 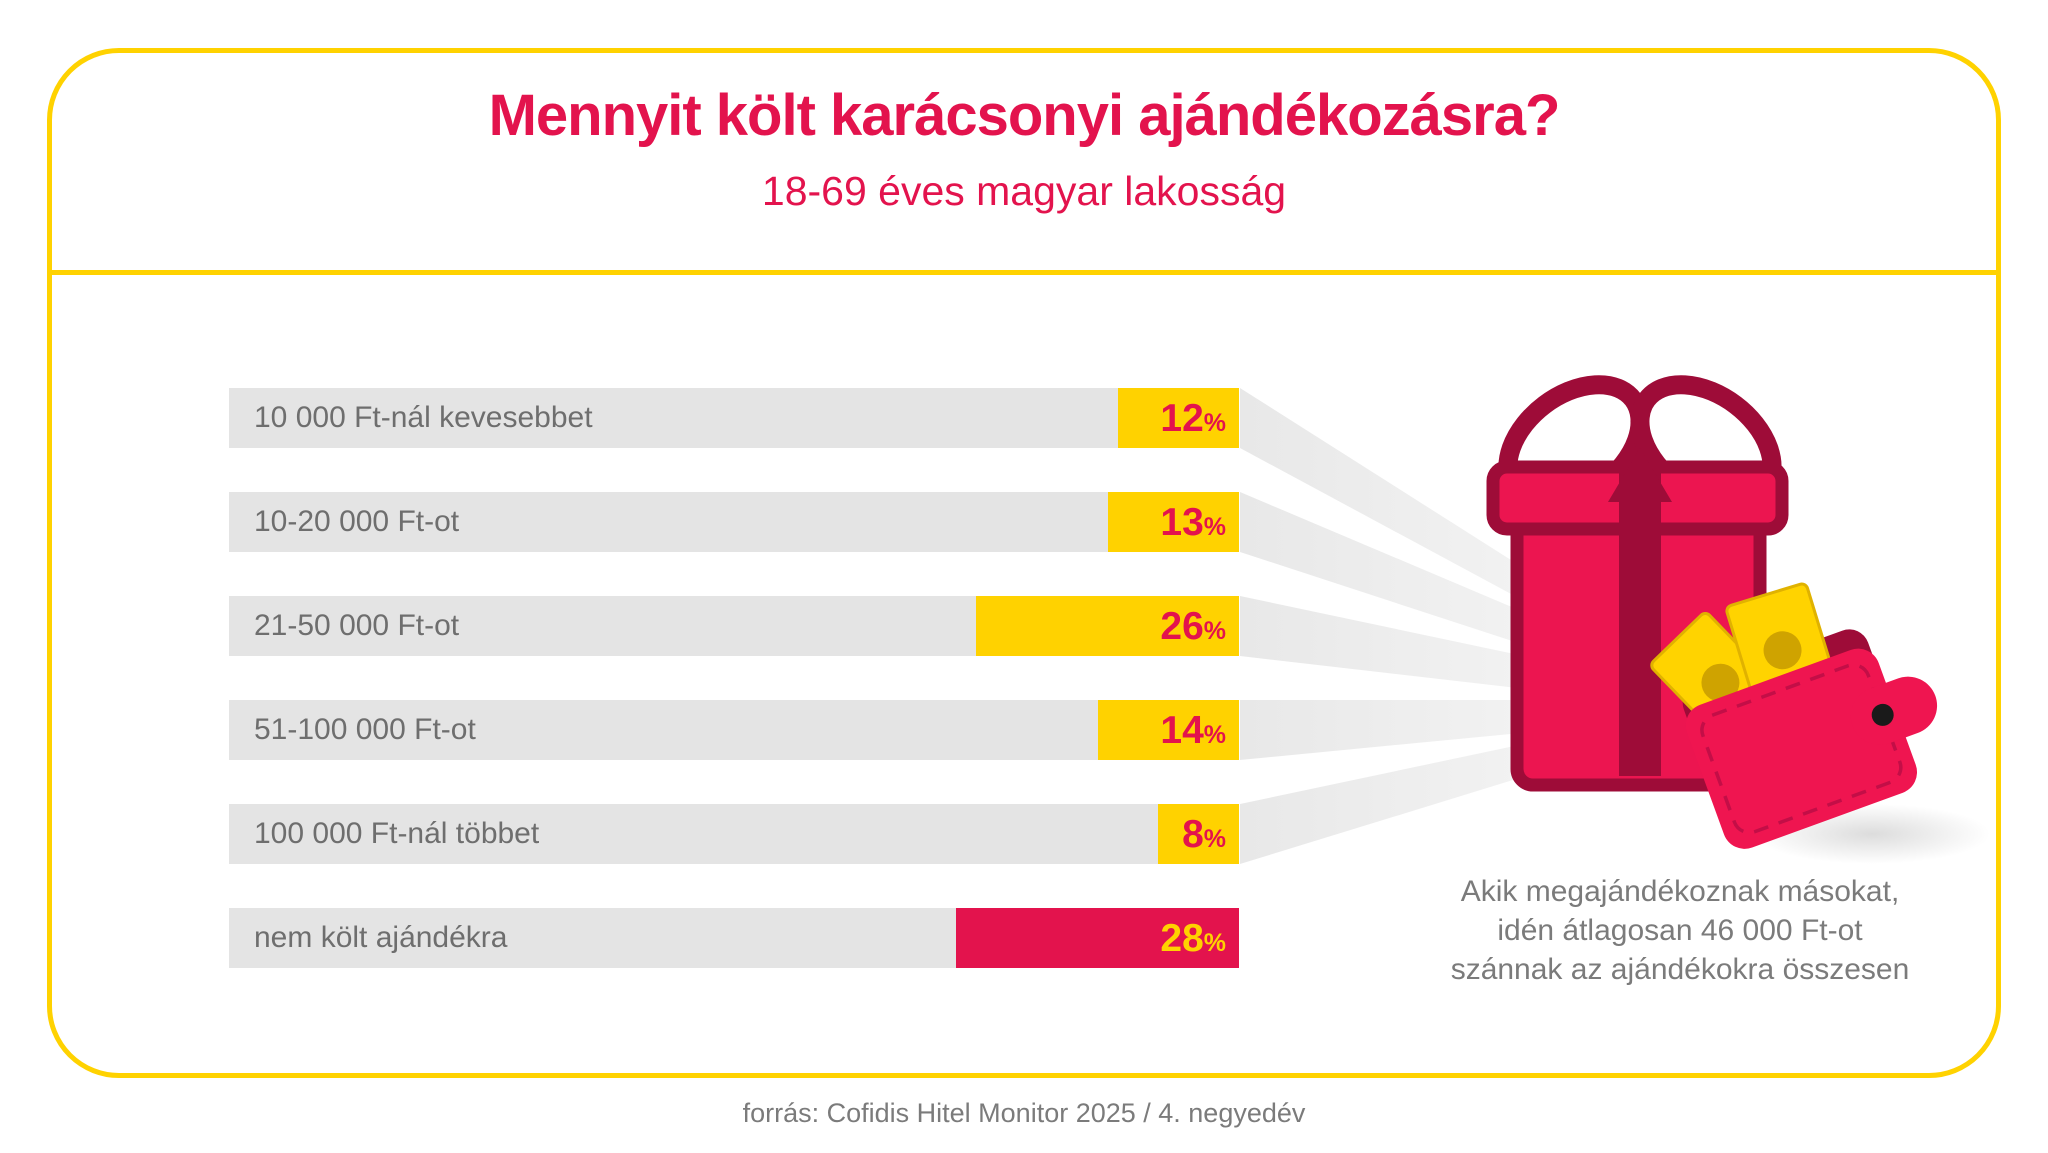 I want to click on bar-value-label: 13%, so click(x=1193, y=522).